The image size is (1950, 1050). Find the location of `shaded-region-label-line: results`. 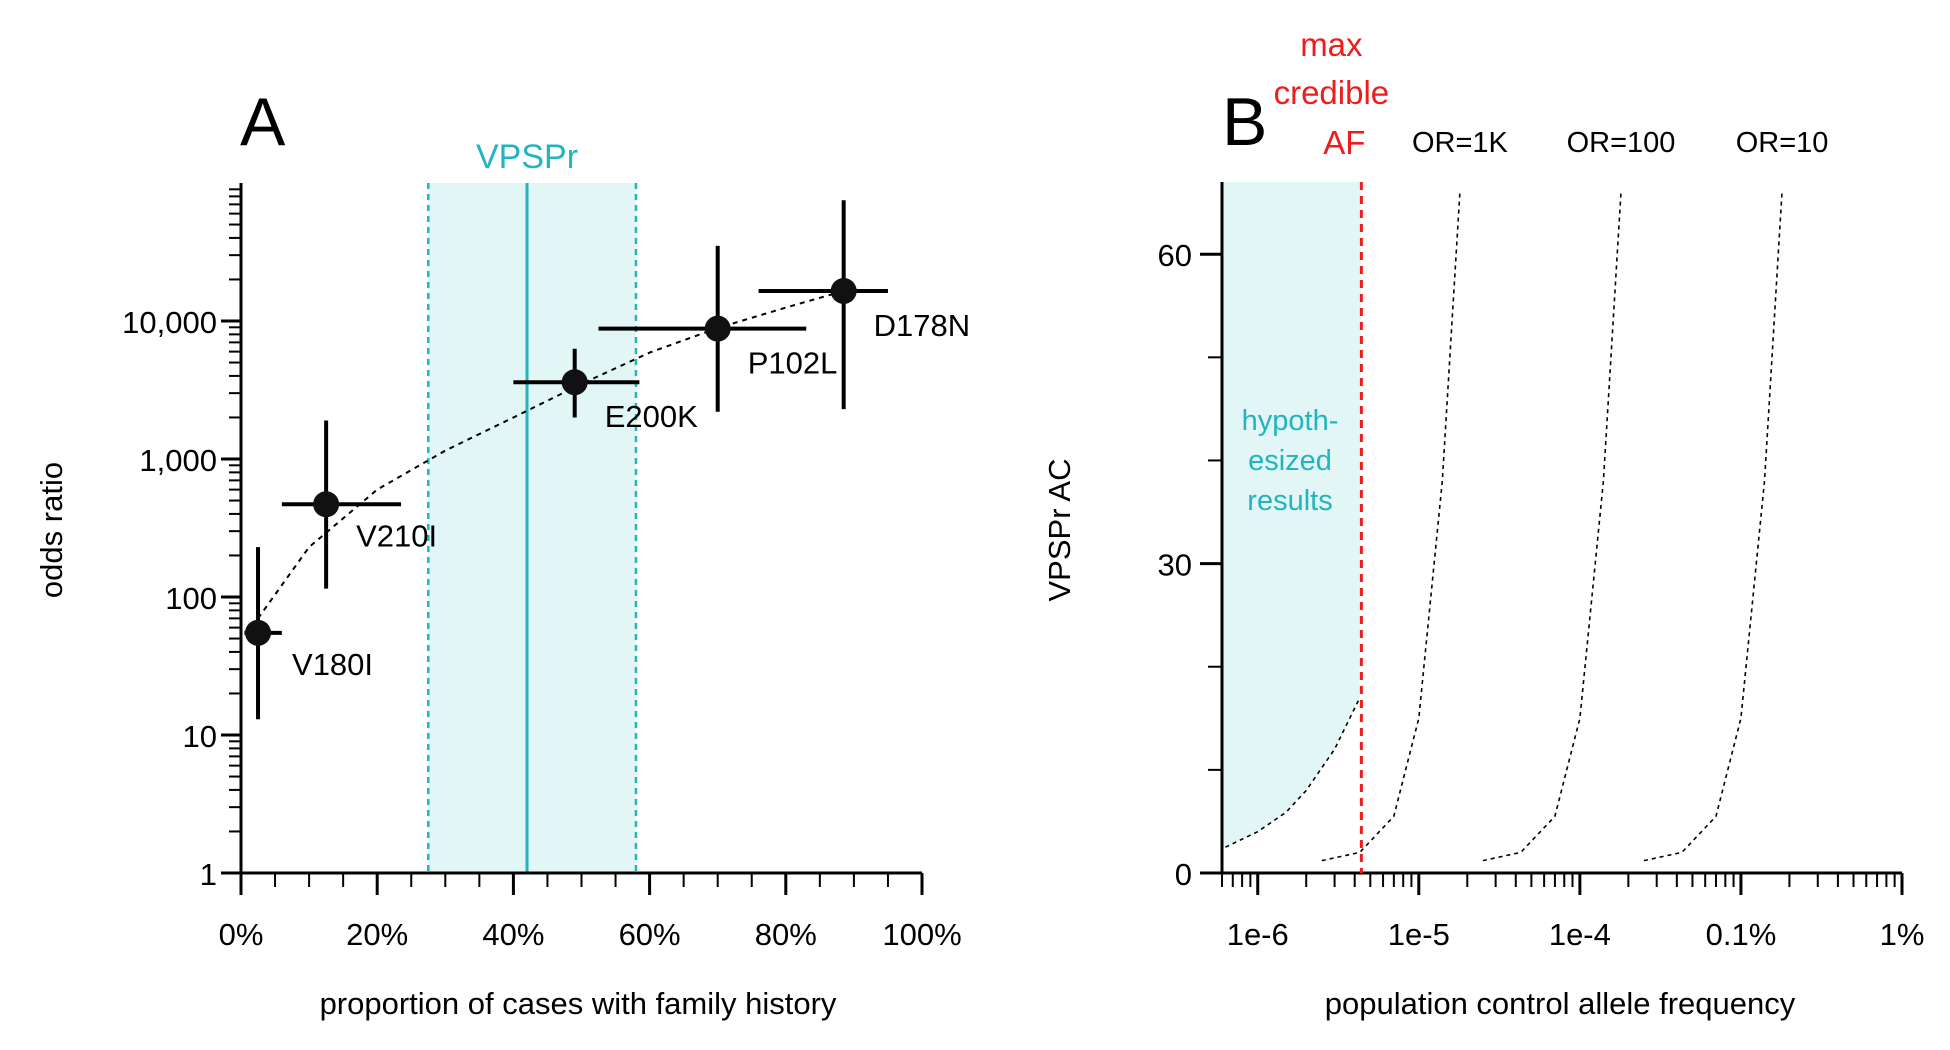

shaded-region-label-line: results is located at coordinates (1289, 501).